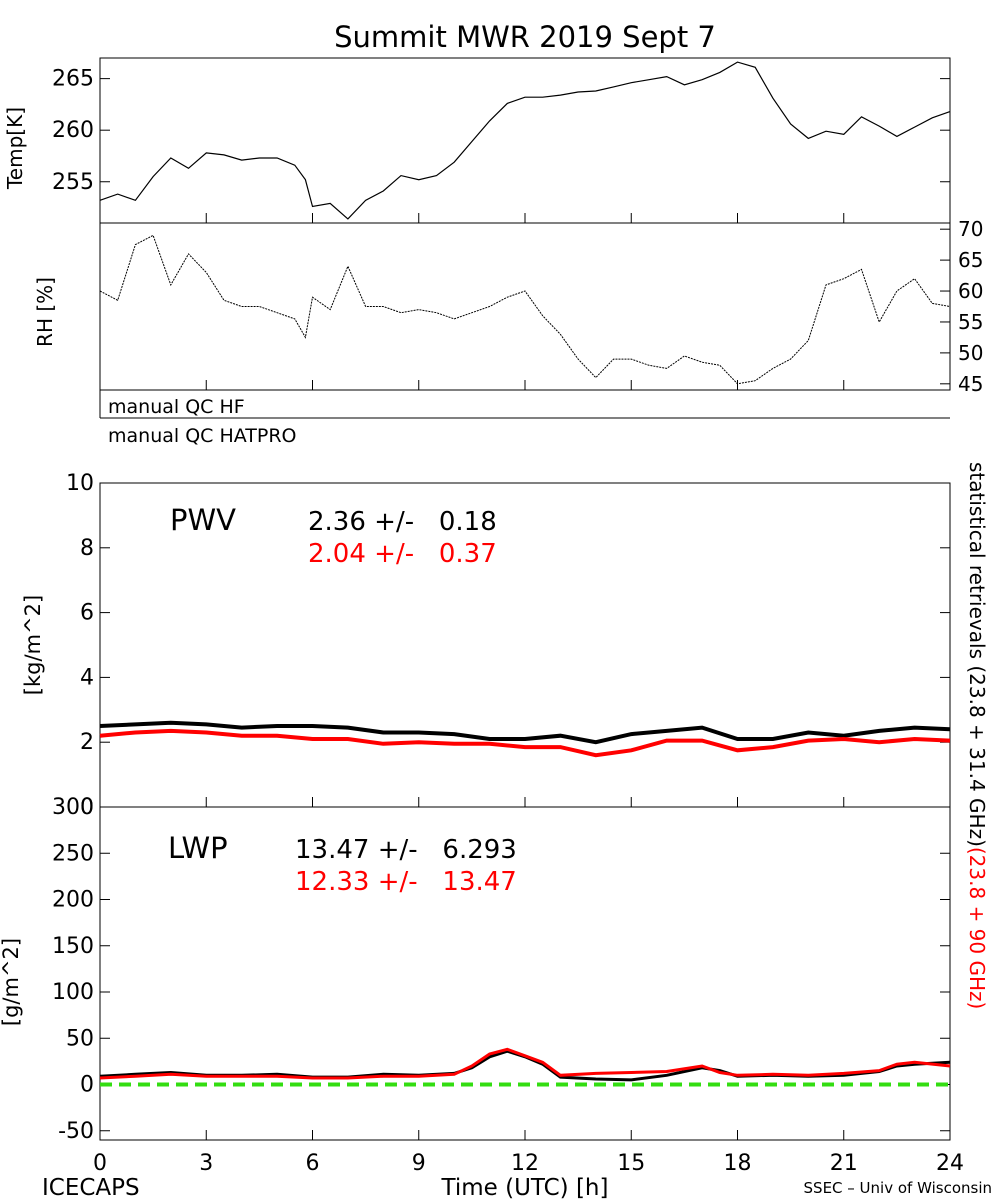 The width and height of the screenshot is (1000, 1200). What do you see at coordinates (73, 807) in the screenshot?
I see `lwp-tick-label: 300` at bounding box center [73, 807].